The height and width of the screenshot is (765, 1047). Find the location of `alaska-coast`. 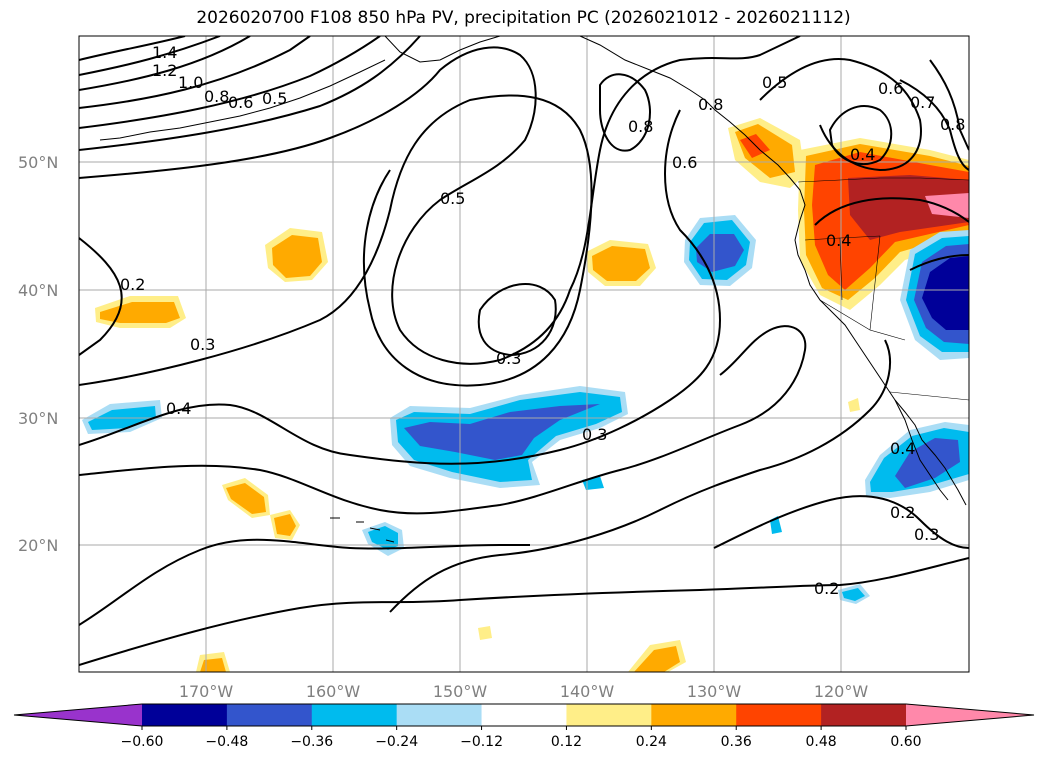

alaska-coast is located at coordinates (442, 49).